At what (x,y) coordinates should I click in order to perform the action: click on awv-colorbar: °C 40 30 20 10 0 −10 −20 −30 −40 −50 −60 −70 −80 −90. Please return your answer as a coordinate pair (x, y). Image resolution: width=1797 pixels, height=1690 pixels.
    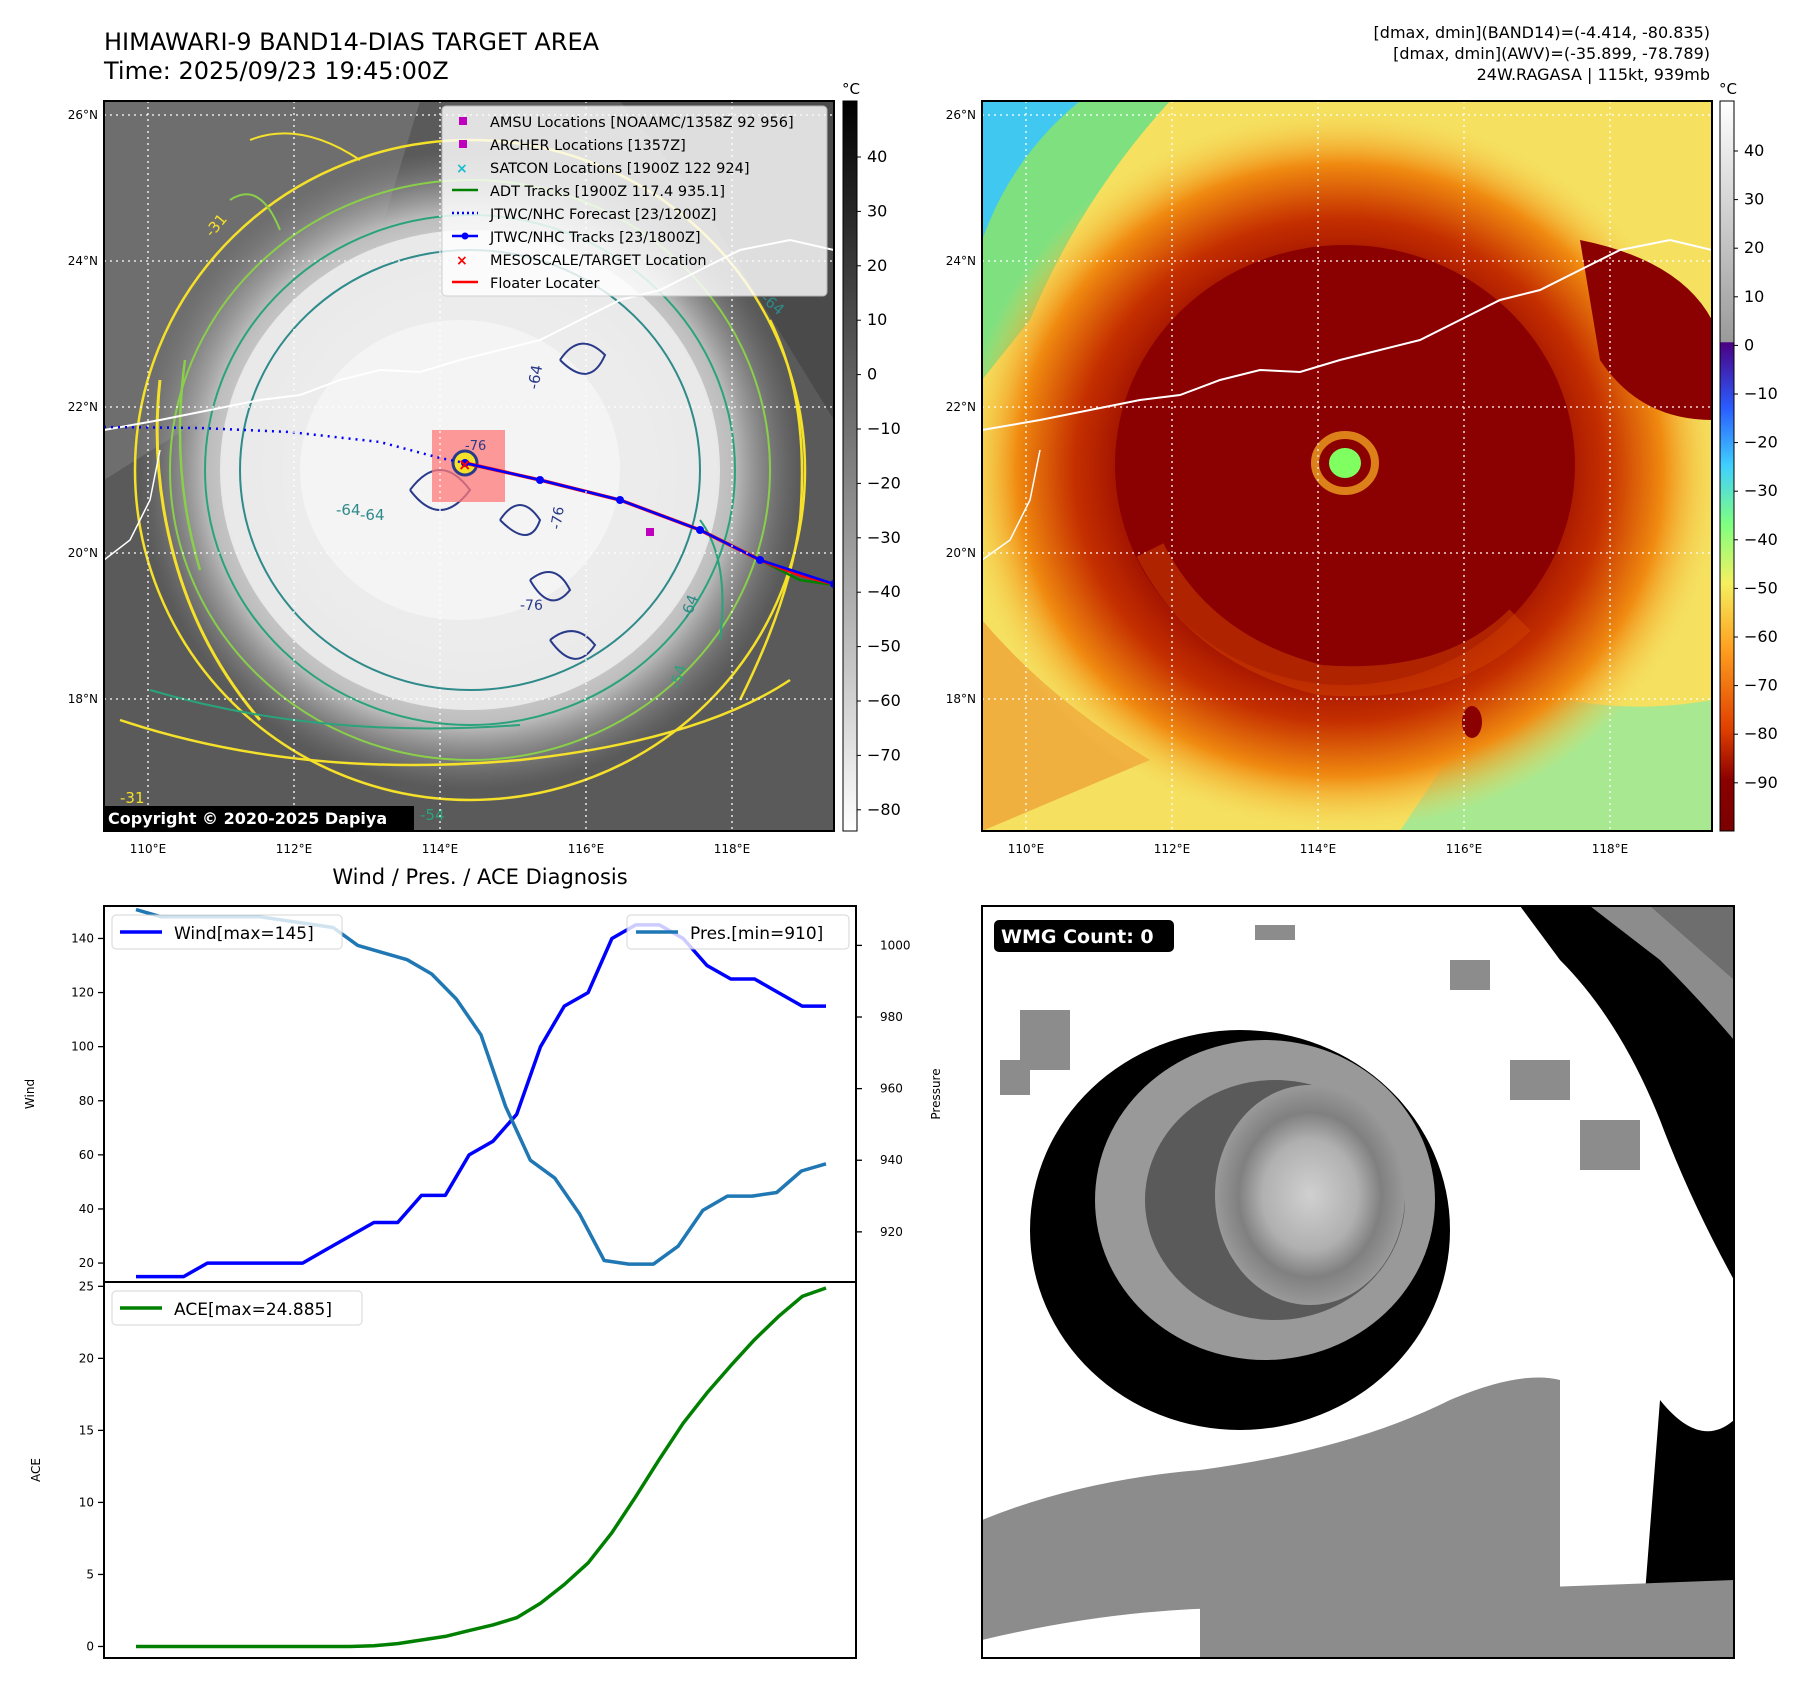
    Looking at the image, I should click on (1748, 456).